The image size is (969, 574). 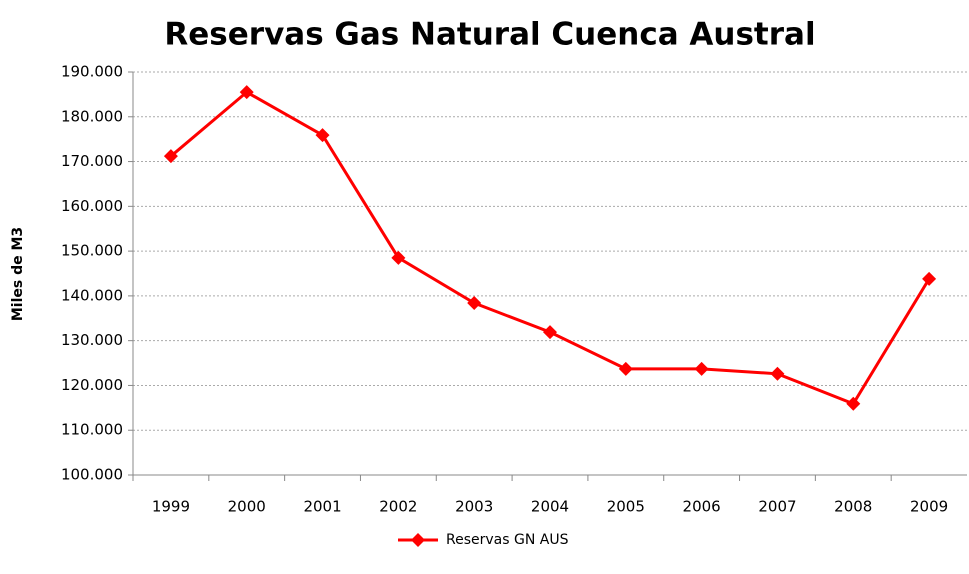 I want to click on x-tick-label: 1999, so click(x=171, y=507).